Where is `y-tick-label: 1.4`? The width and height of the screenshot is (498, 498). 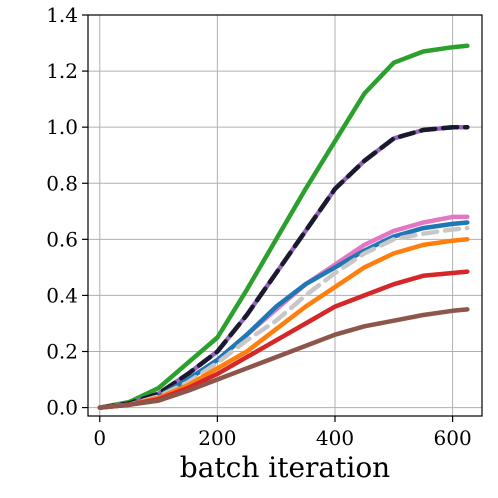 y-tick-label: 1.4 is located at coordinates (62, 15).